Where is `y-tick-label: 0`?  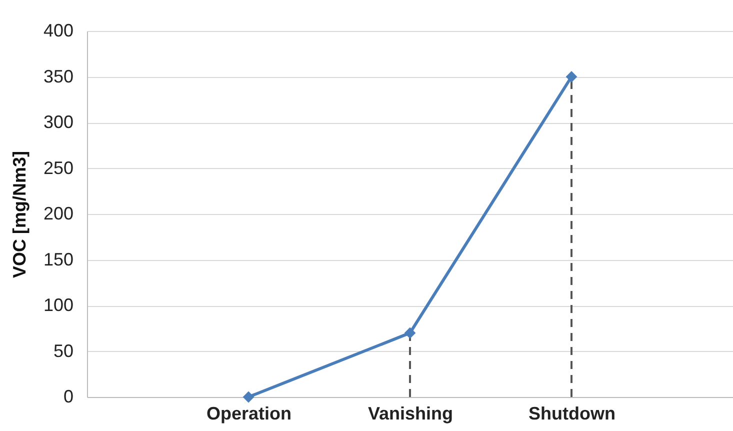
y-tick-label: 0 is located at coordinates (68, 396).